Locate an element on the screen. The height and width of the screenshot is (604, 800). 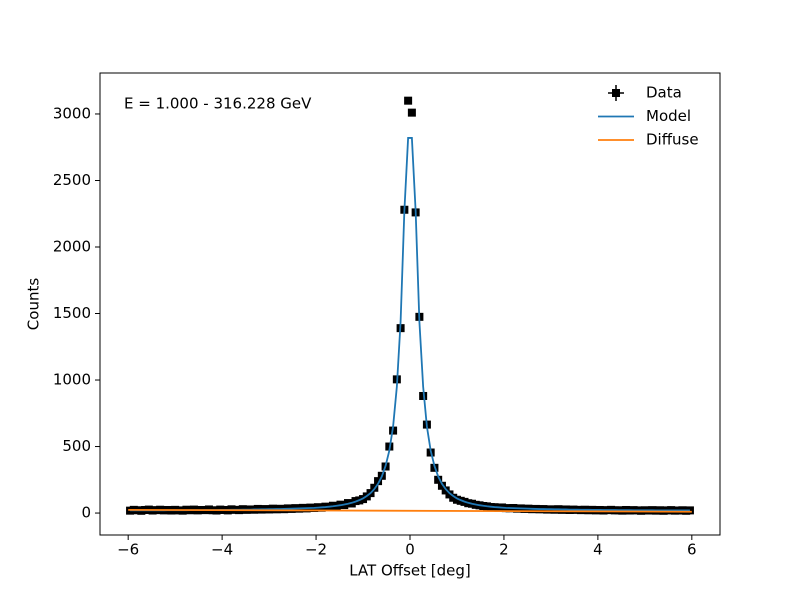
legend-label: Model is located at coordinates (668, 116).